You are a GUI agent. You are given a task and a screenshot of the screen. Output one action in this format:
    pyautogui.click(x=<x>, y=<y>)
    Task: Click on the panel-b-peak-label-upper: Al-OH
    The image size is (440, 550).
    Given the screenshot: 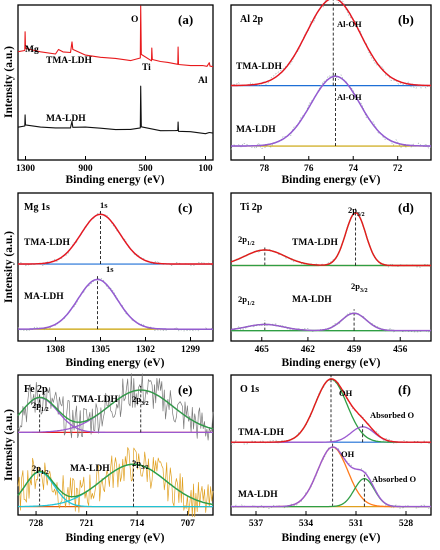 What is the action you would take?
    pyautogui.click(x=349, y=24)
    